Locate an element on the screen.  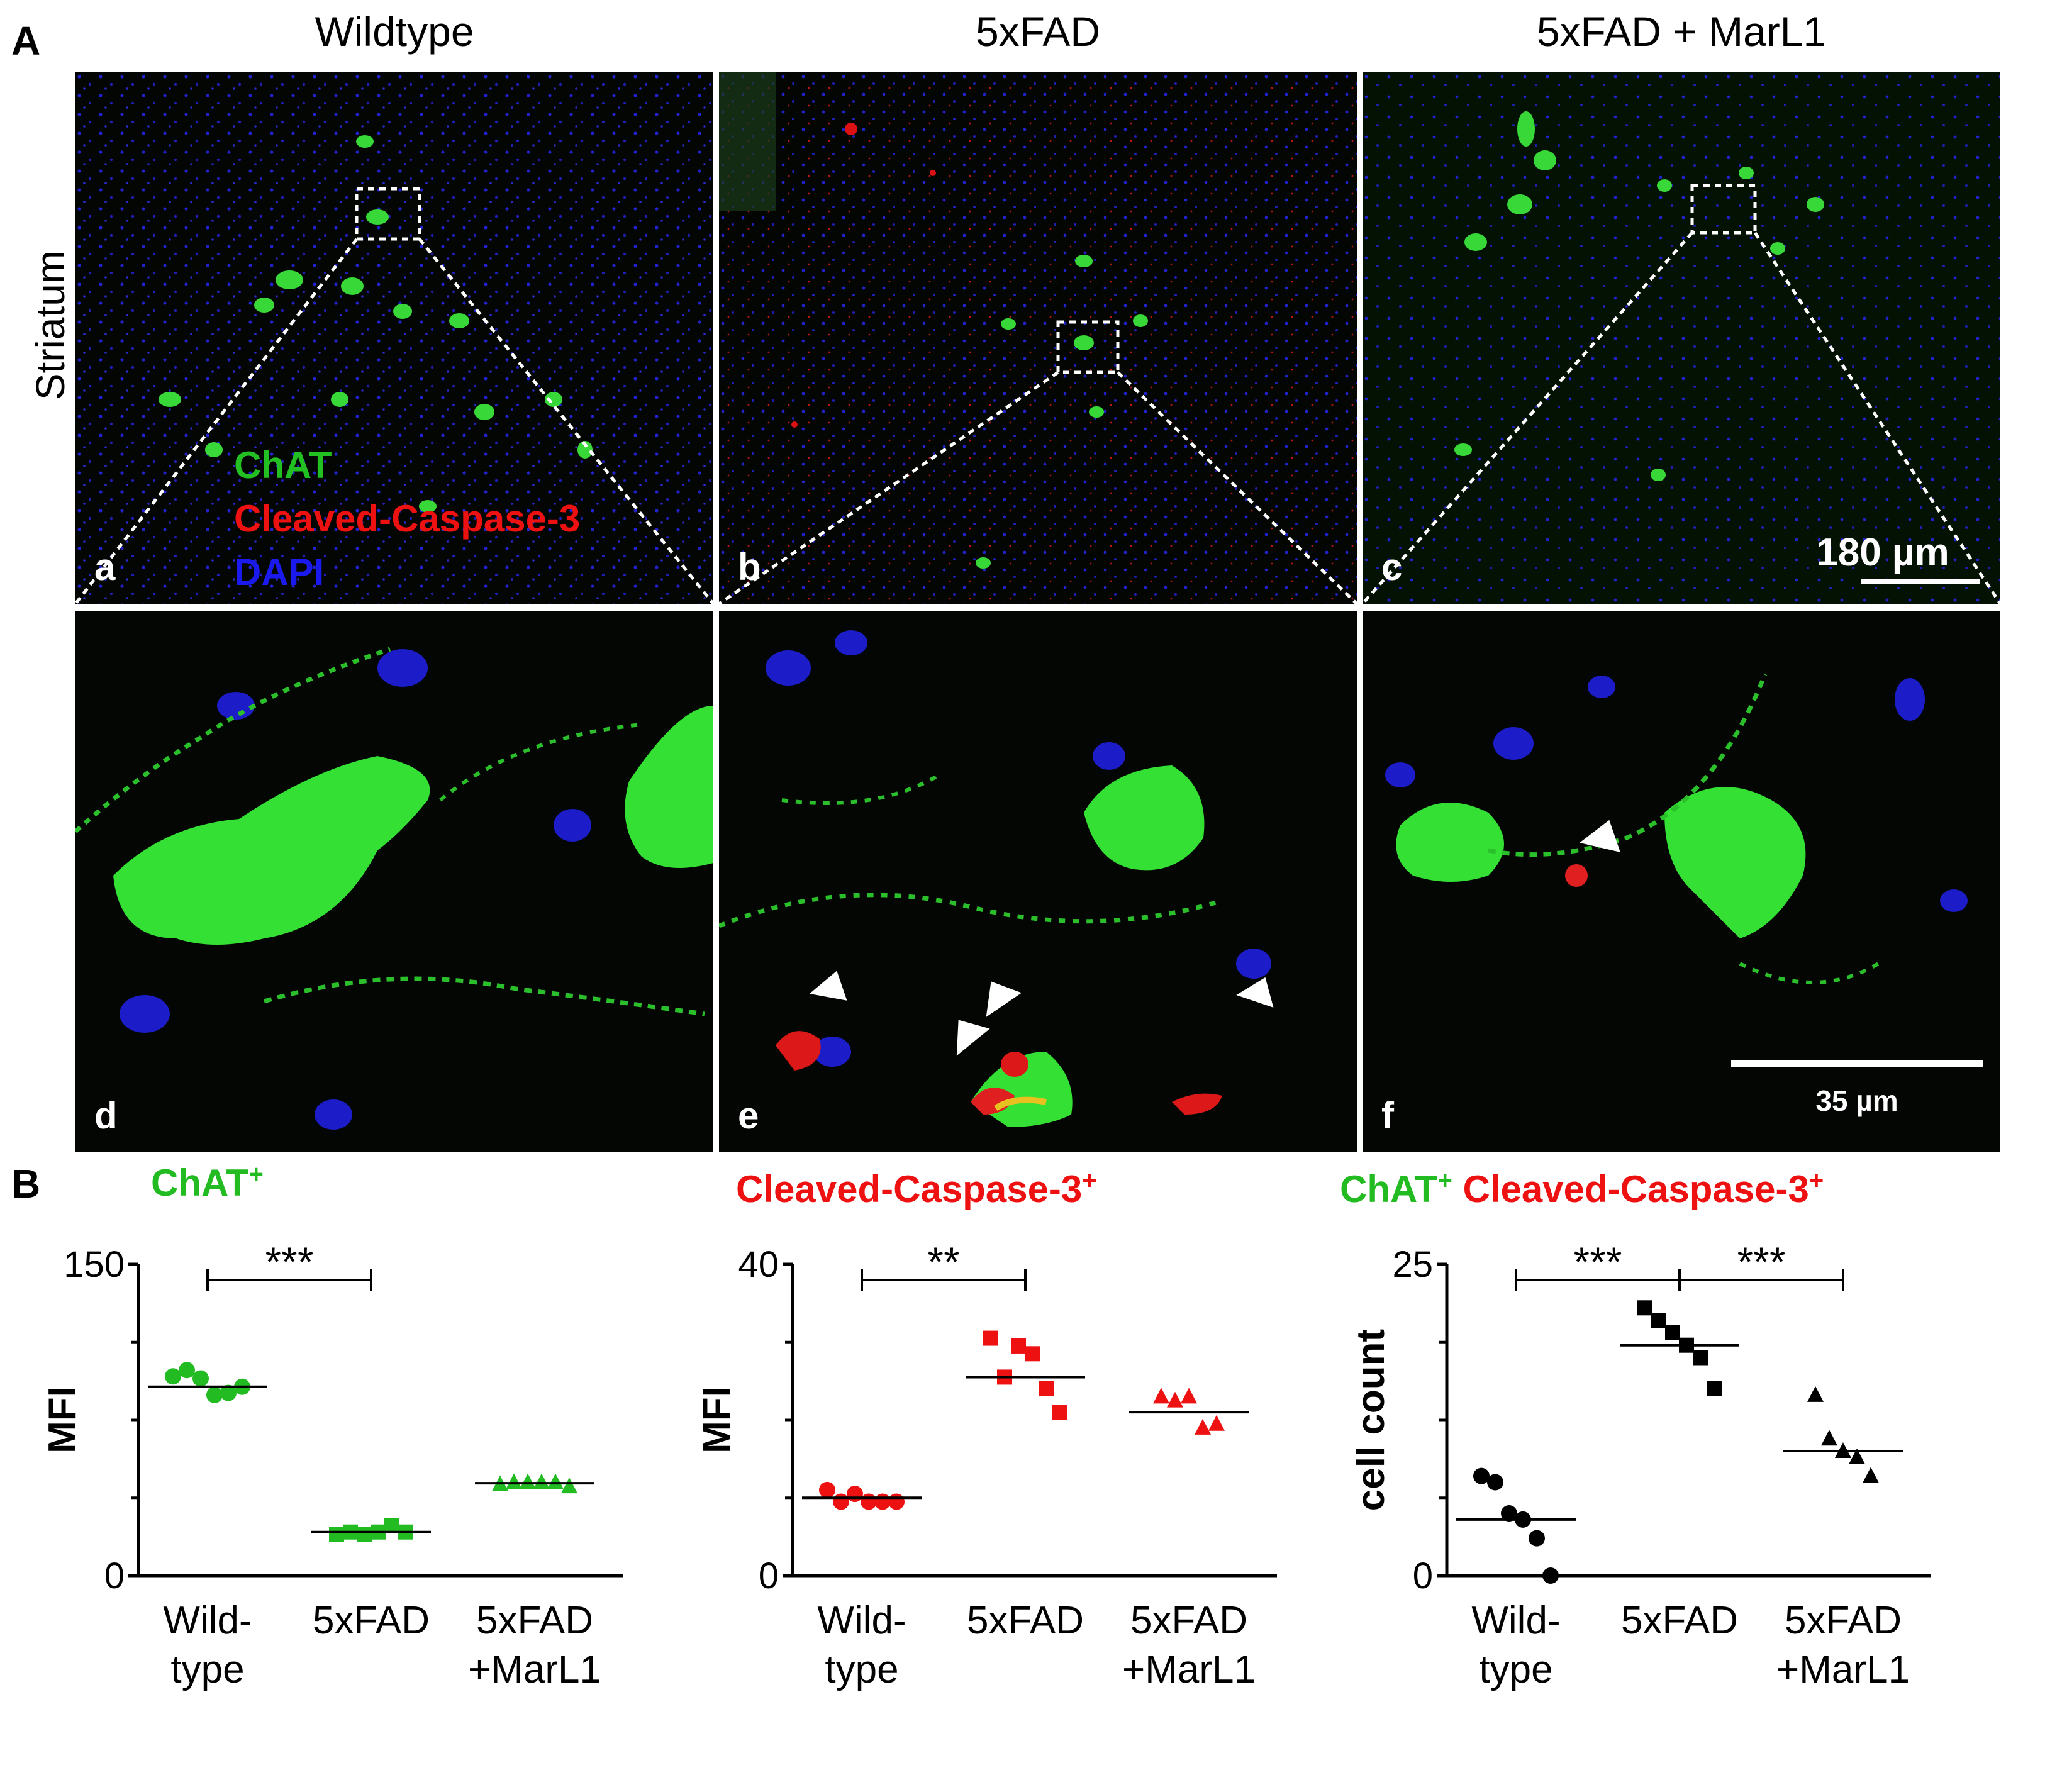
subpanel-d-letter: d is located at coordinates (106, 1115).